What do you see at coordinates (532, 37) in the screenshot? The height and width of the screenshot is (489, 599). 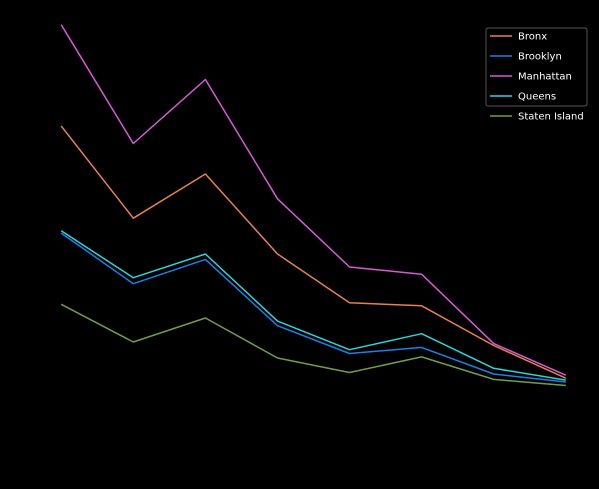 I see `legend-label: Bronx` at bounding box center [532, 37].